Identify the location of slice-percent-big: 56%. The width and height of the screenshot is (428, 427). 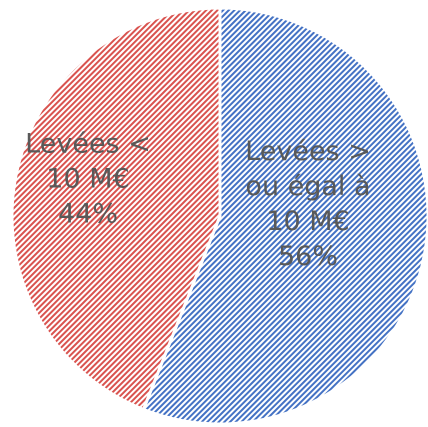
(308, 256).